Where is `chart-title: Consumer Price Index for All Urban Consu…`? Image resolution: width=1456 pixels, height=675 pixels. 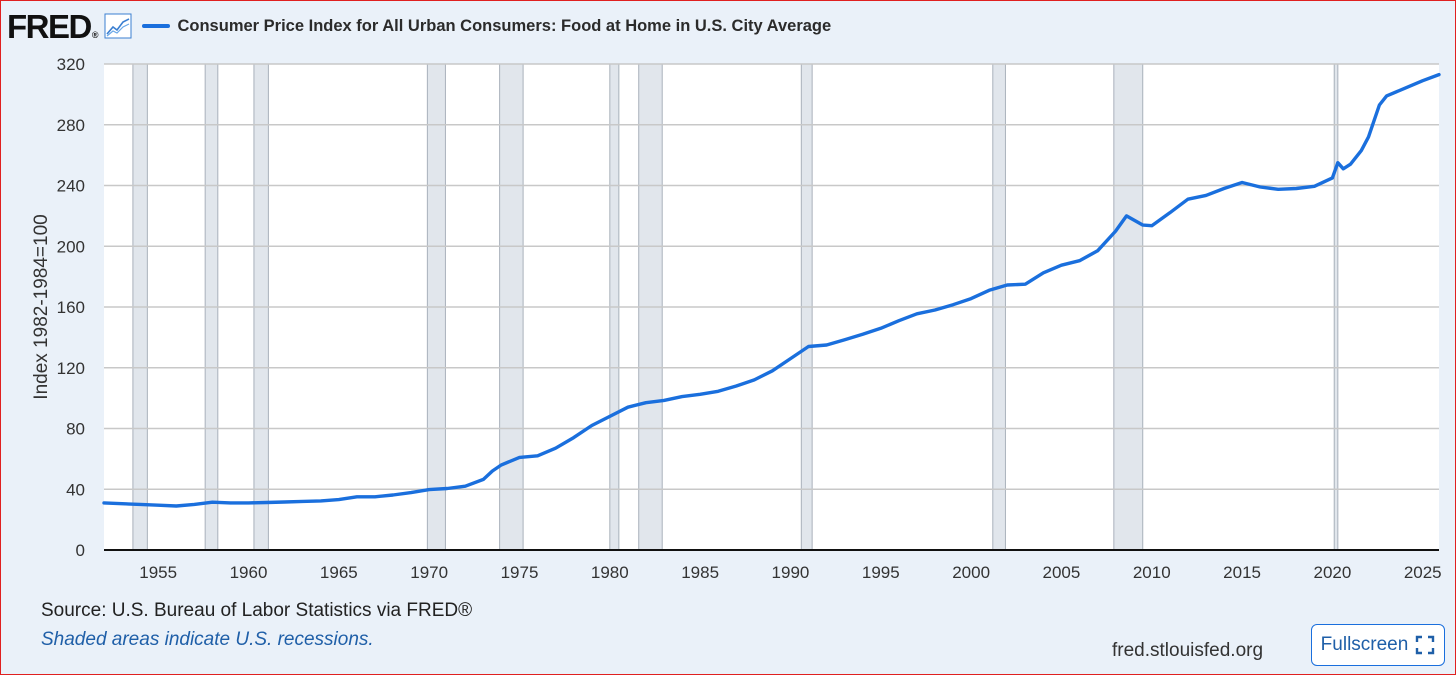 chart-title: Consumer Price Index for All Urban Consu… is located at coordinates (504, 25).